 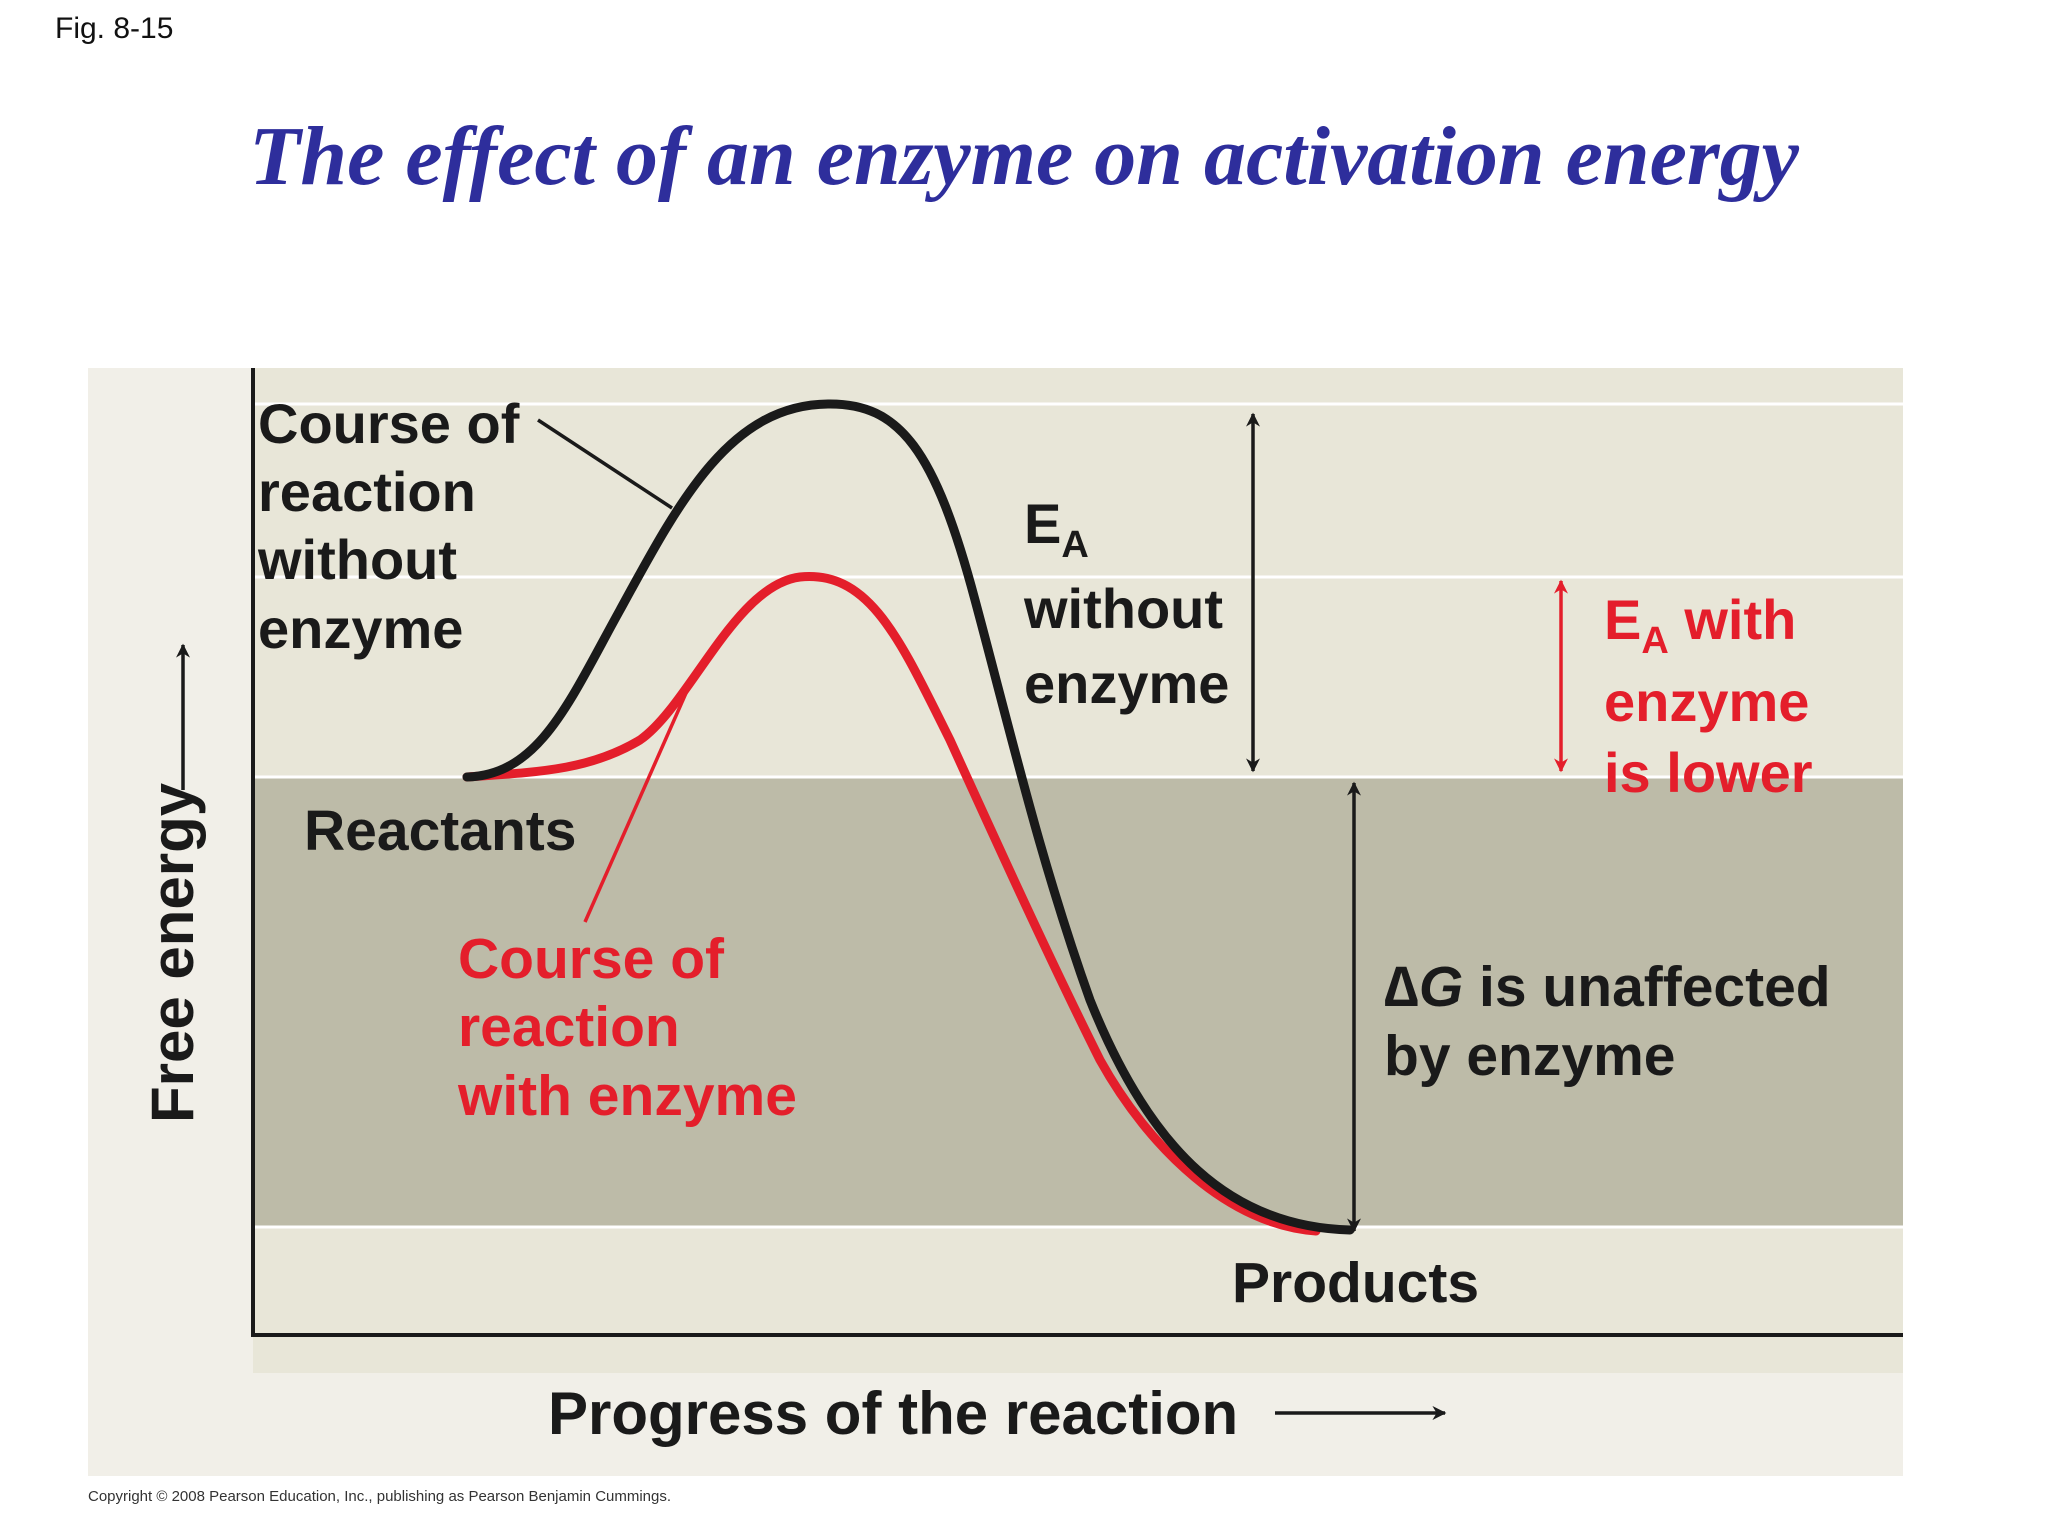 What do you see at coordinates (637, 803) in the screenshot?
I see `leader-line-with-enzyme` at bounding box center [637, 803].